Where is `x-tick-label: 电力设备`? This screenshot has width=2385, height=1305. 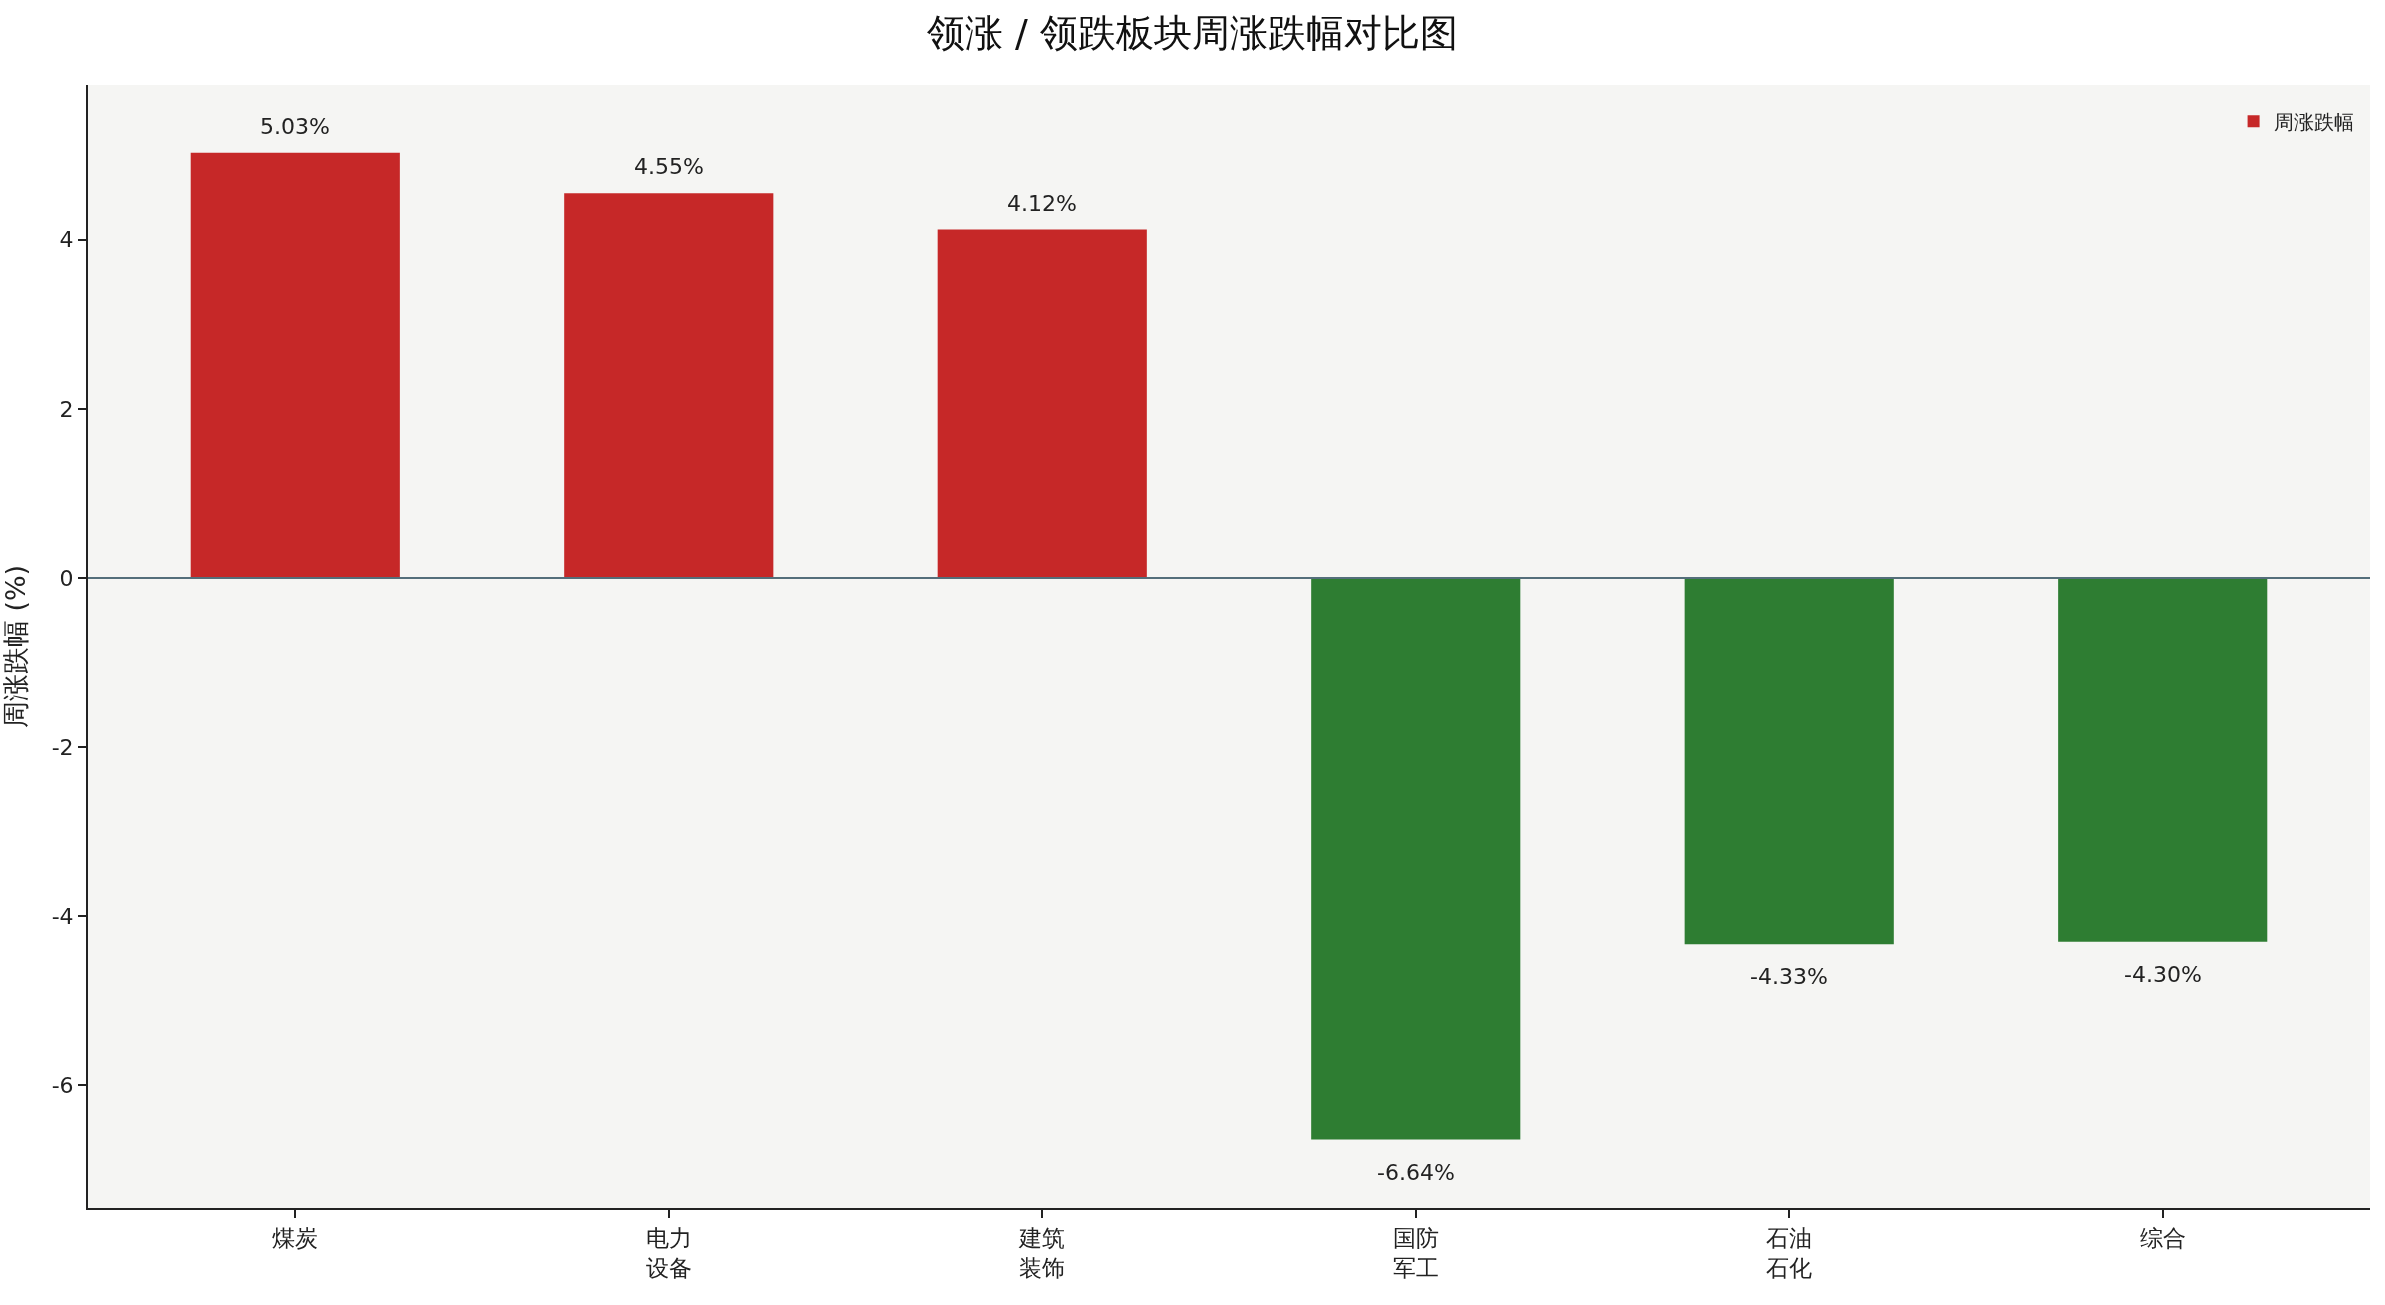
x-tick-label: 电力设备 is located at coordinates (668, 1252).